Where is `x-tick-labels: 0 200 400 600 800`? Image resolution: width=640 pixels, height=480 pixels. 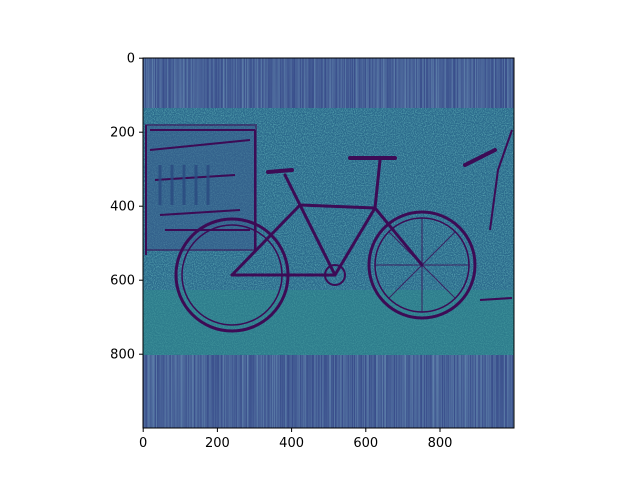 x-tick-labels: 0 200 400 600 800 is located at coordinates (295, 443).